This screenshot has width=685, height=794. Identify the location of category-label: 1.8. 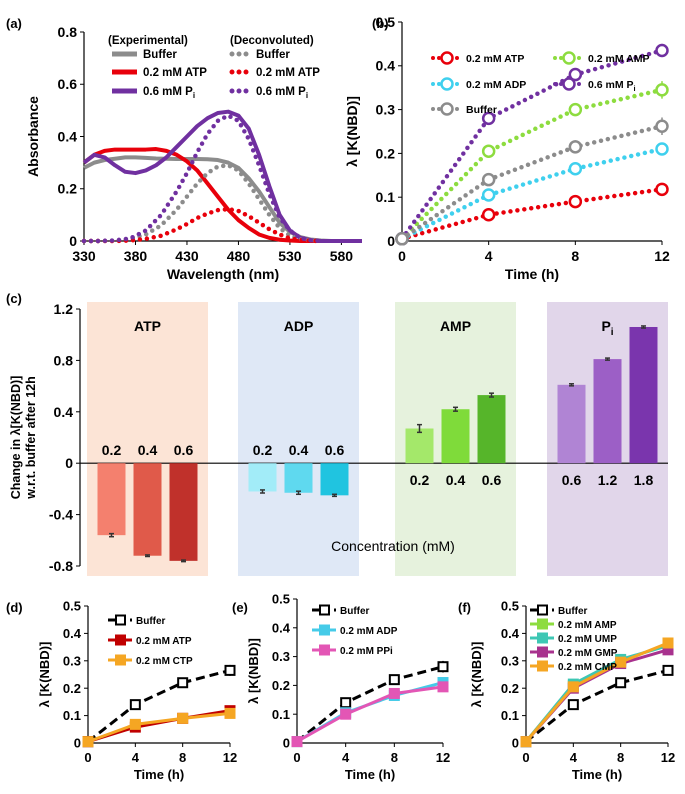
(644, 480).